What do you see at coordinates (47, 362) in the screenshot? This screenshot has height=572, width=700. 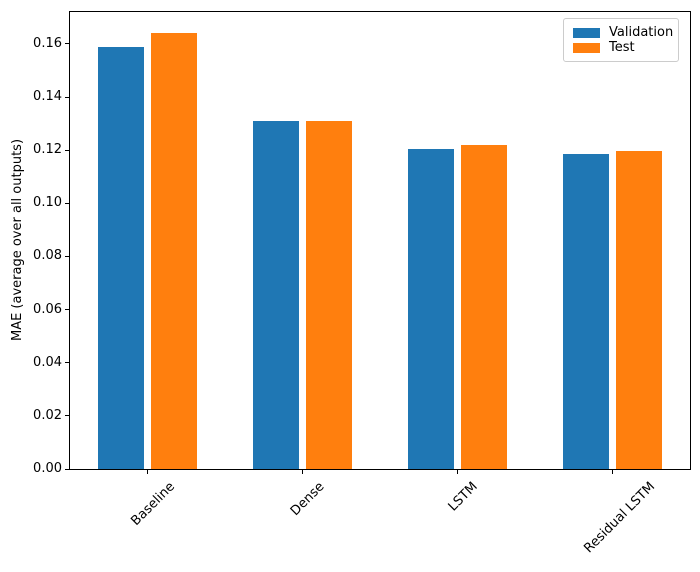 I see `y-tick-label: 0.04` at bounding box center [47, 362].